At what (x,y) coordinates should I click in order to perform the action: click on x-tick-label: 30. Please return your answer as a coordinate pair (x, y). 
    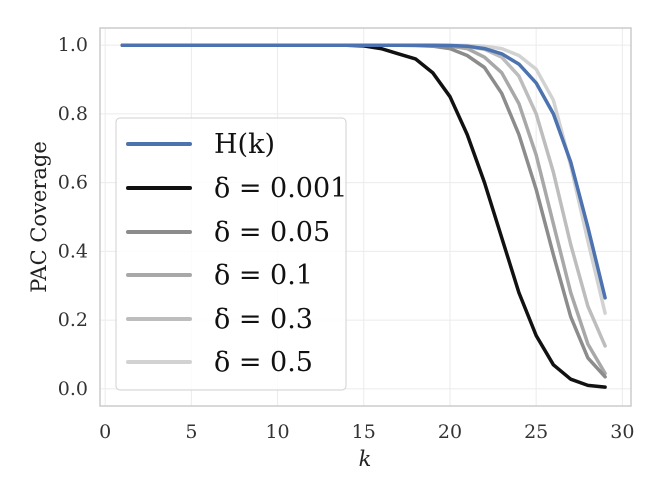
    Looking at the image, I should click on (622, 432).